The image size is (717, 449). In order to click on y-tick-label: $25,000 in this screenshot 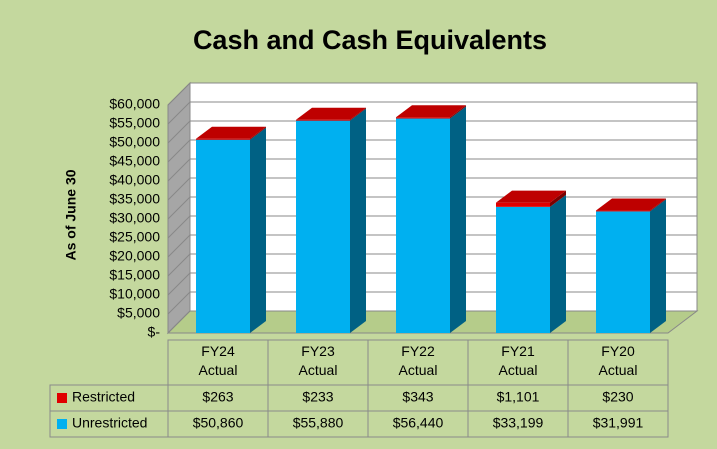, I will do `click(134, 237)`.